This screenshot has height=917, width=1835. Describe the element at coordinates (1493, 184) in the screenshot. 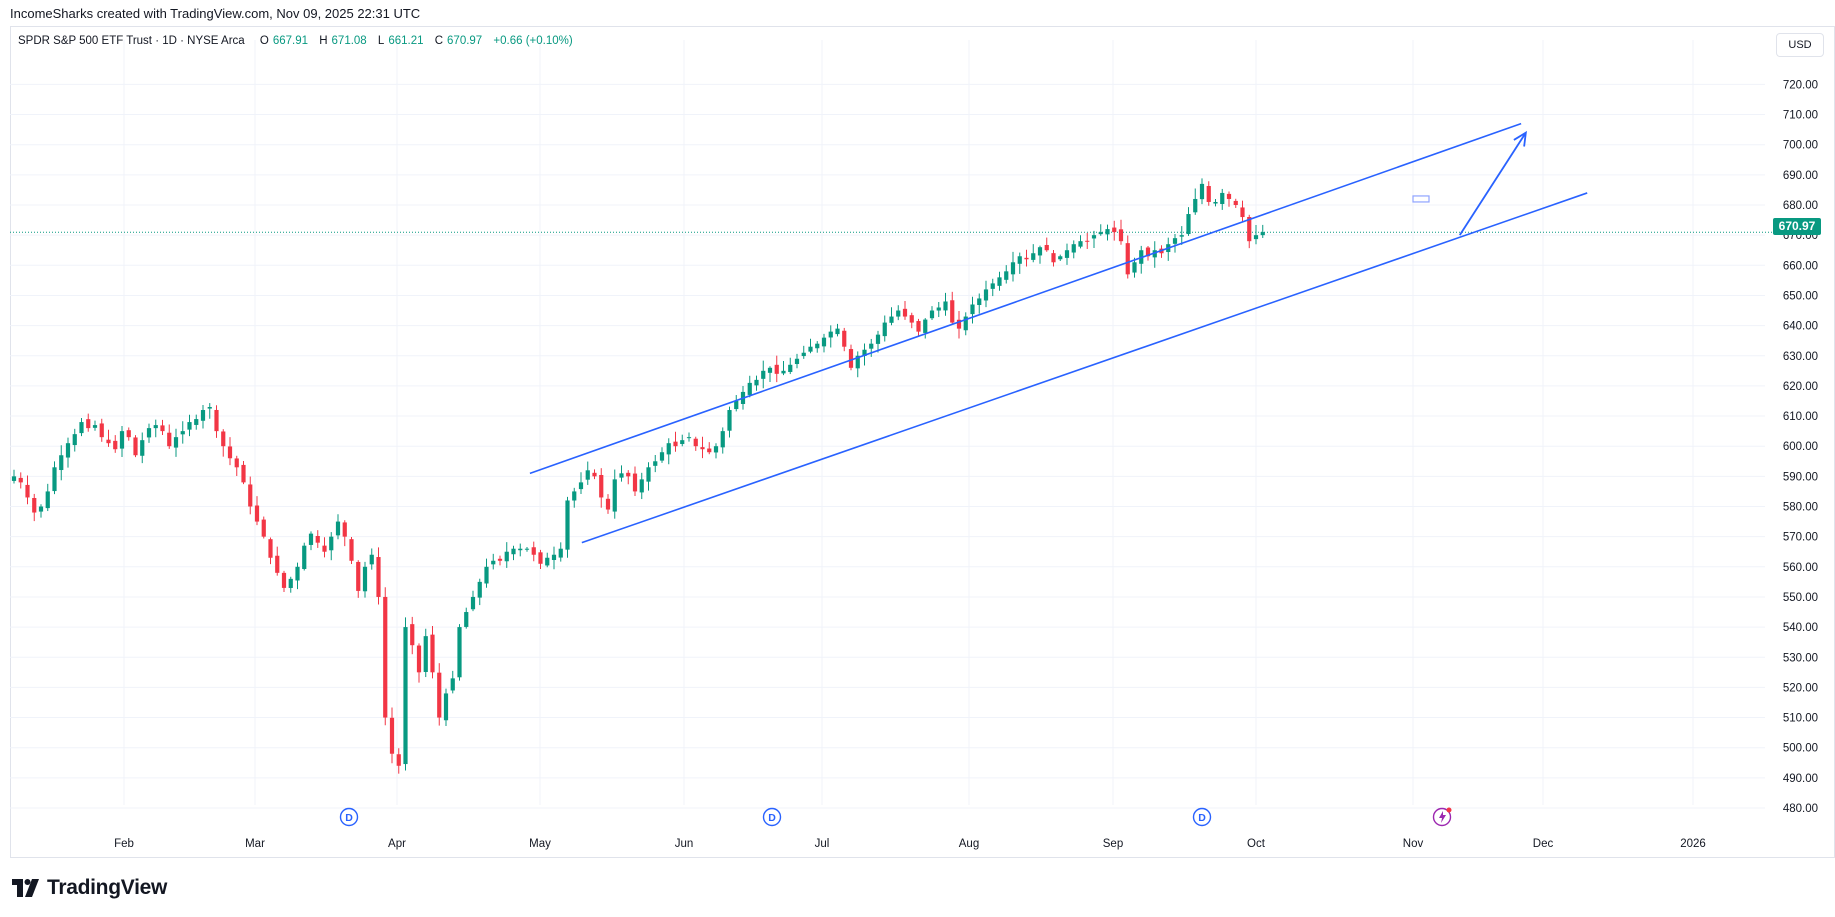

I see `projection-arrow` at that location.